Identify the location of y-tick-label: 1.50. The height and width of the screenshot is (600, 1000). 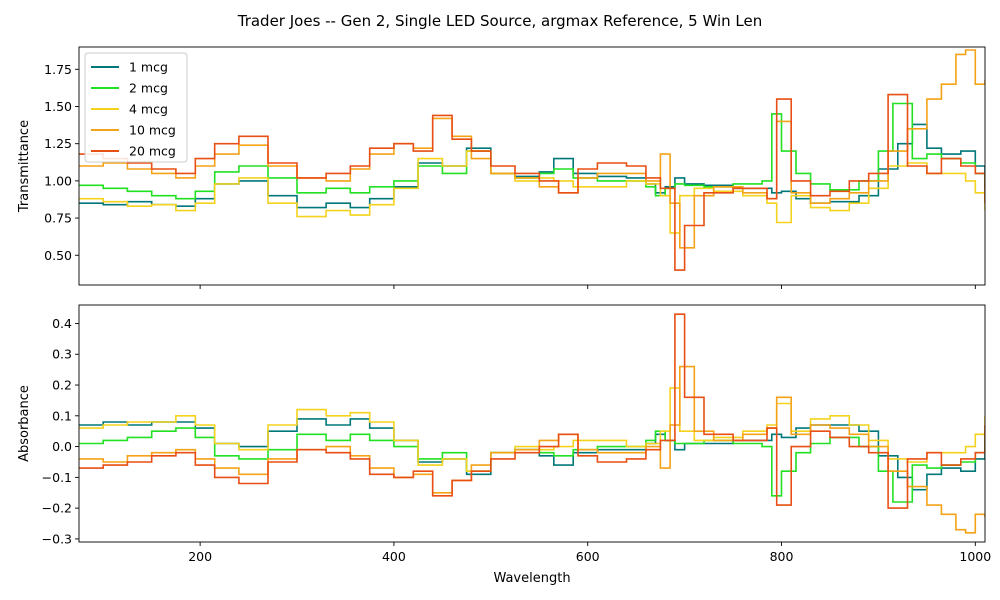
(58, 106).